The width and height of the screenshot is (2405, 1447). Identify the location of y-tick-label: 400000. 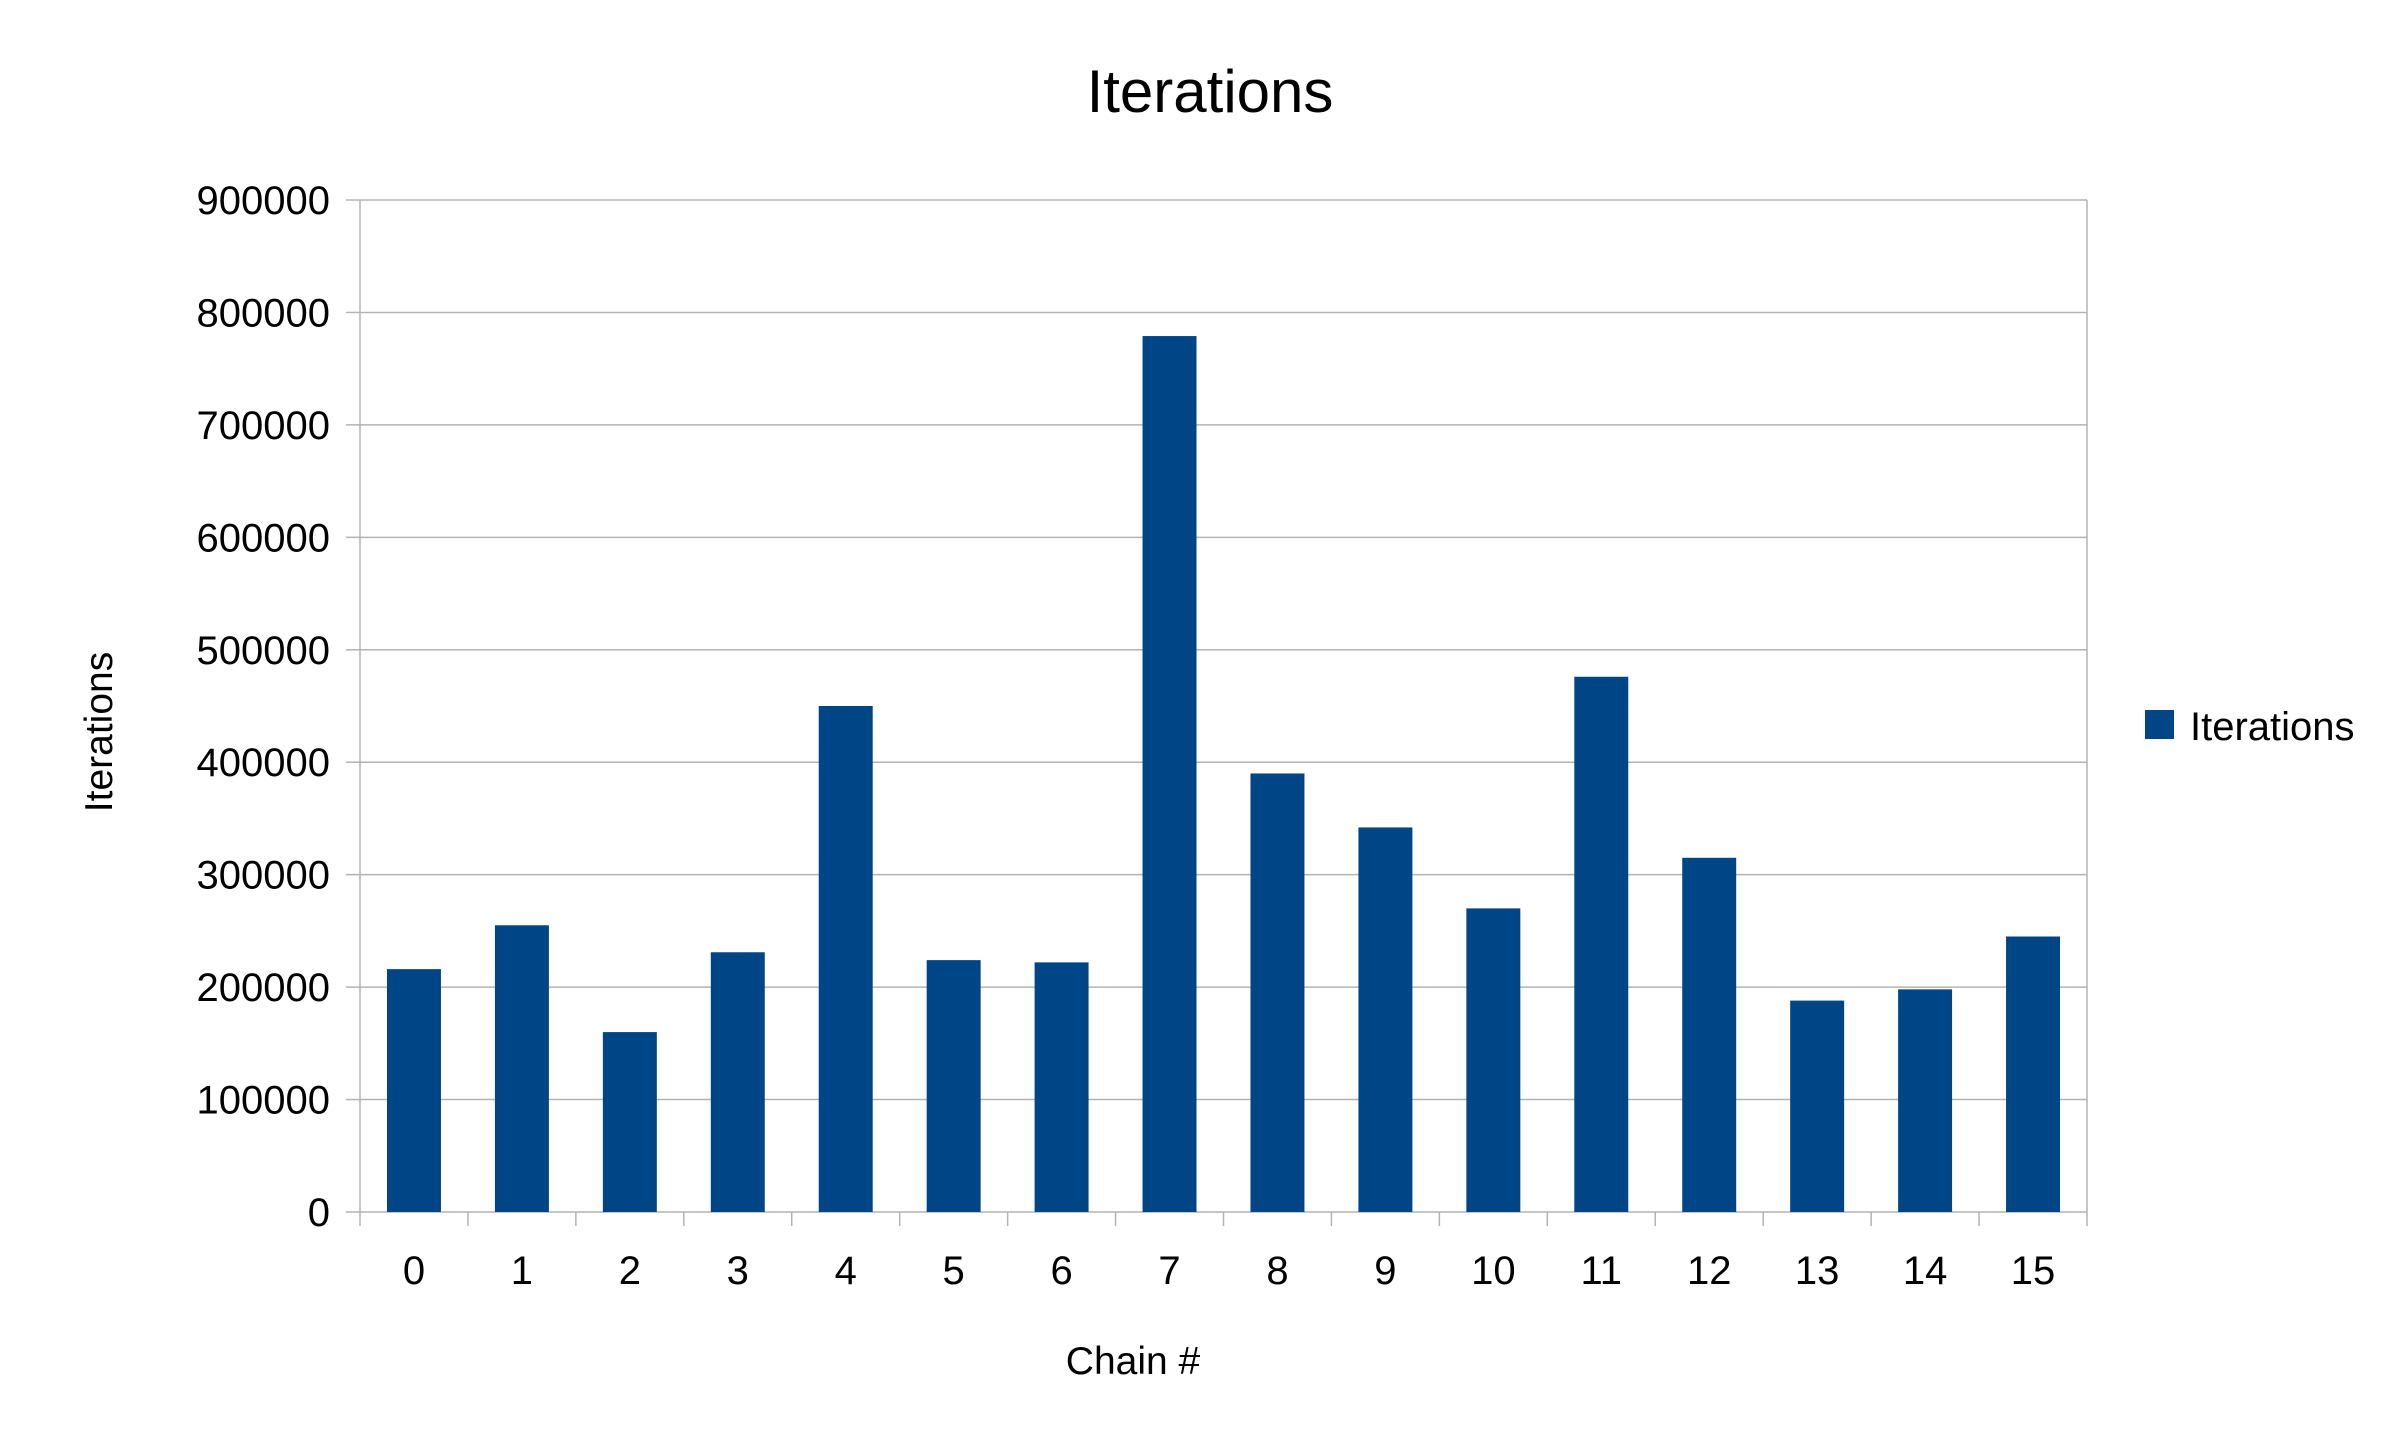
(263, 763).